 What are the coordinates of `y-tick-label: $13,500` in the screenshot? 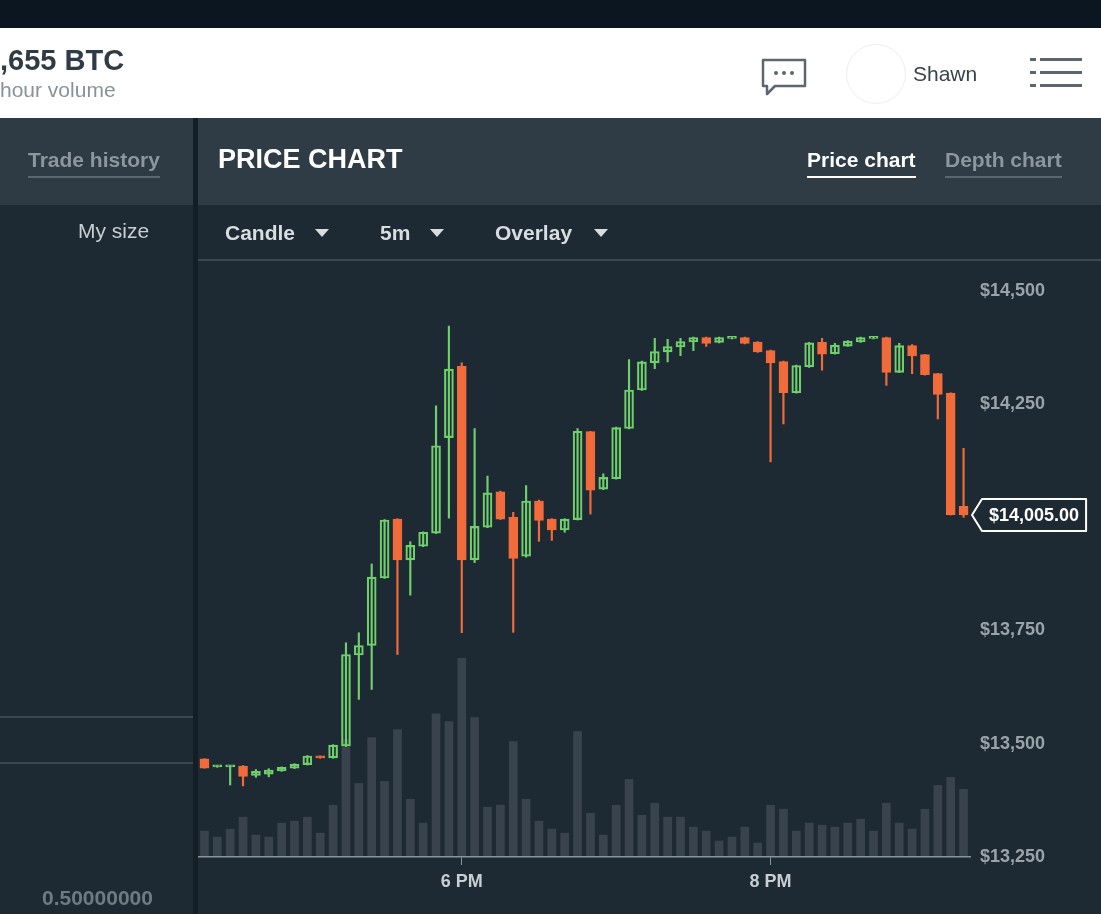 It's located at (1013, 742).